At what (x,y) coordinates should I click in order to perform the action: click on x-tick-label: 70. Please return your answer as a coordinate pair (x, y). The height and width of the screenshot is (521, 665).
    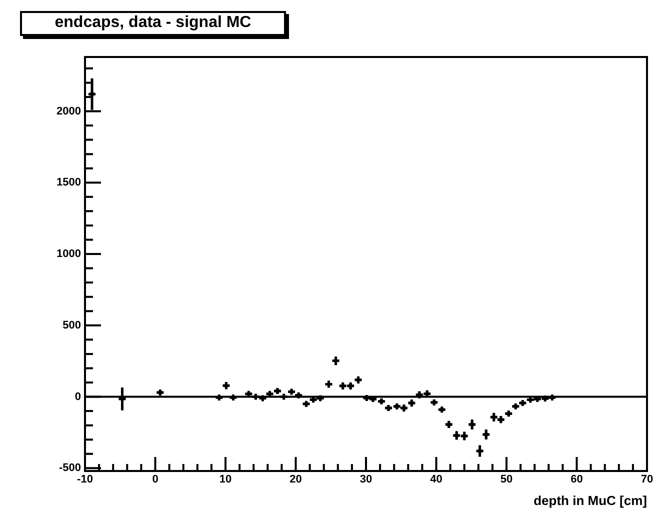
    Looking at the image, I should click on (647, 480).